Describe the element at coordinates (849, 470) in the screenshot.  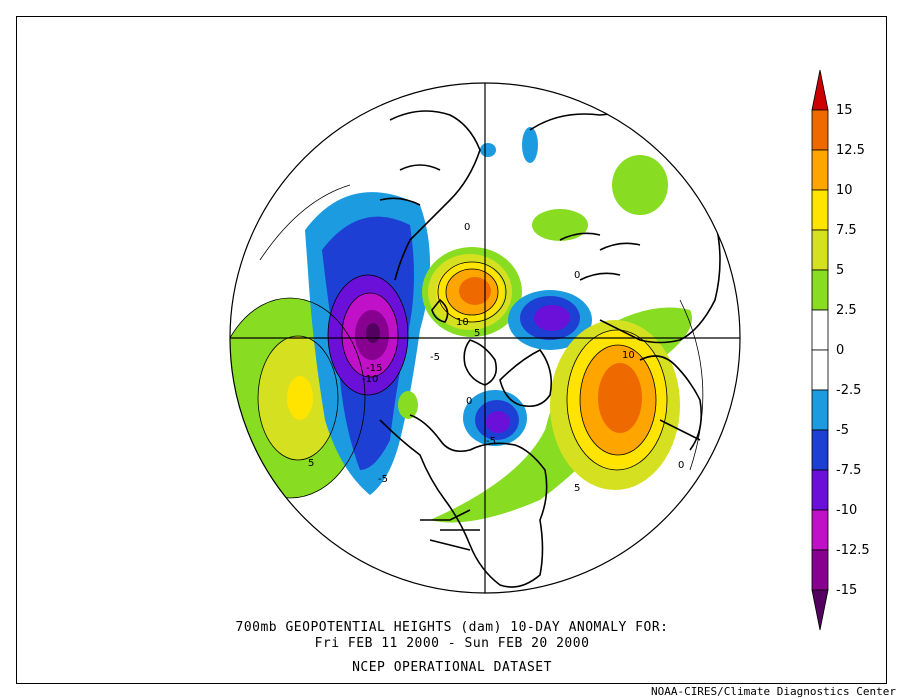
I see `colorbar-label: -7.5` at that location.